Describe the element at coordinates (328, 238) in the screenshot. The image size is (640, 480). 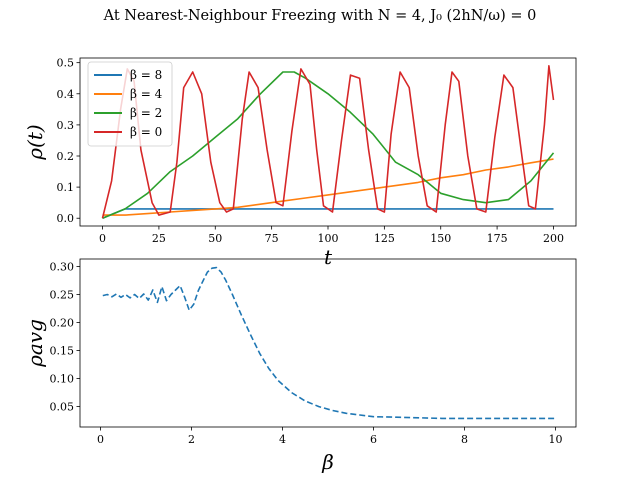
I see `x-tick-label: 100` at that location.